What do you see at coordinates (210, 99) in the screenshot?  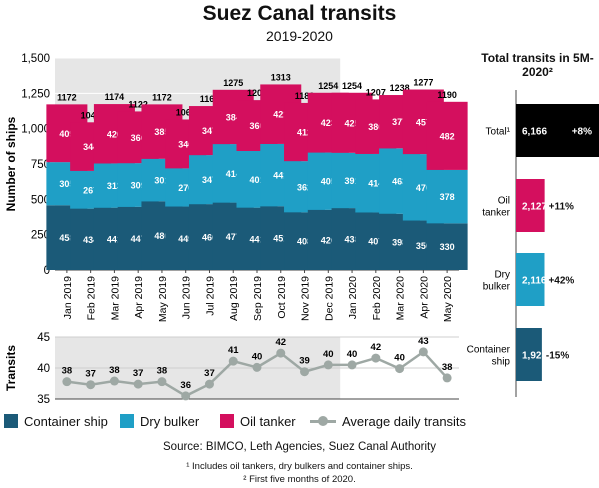 I see `bar-total-label: 1160` at bounding box center [210, 99].